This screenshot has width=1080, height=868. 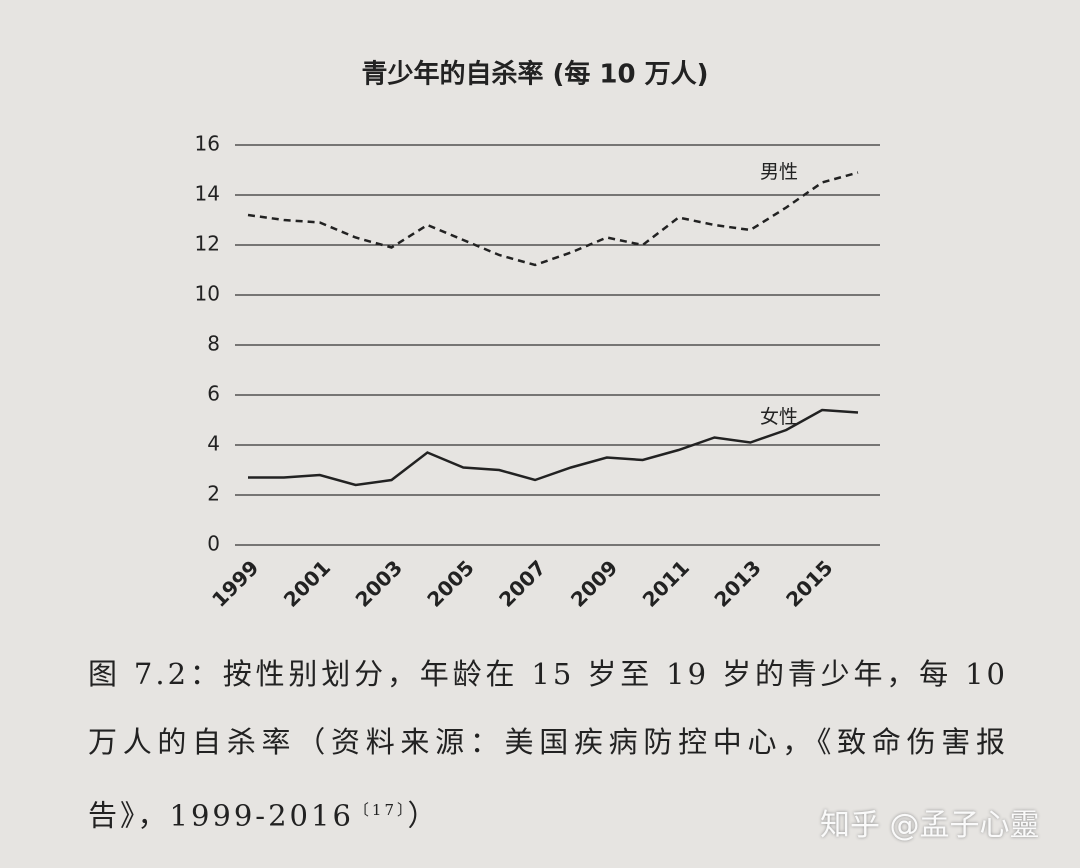 What do you see at coordinates (213, 394) in the screenshot?
I see `y-tick-label: 6` at bounding box center [213, 394].